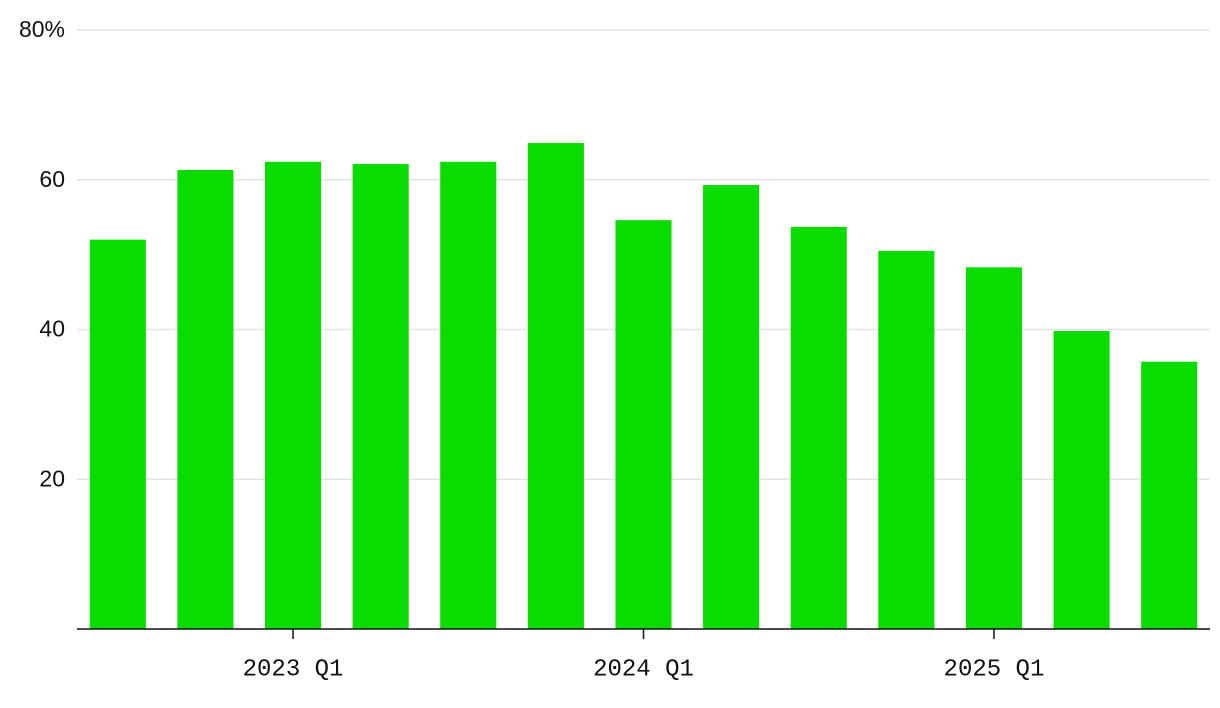 This screenshot has height=708, width=1220. I want to click on x-tick-label: 2024 Q1, so click(643, 669).